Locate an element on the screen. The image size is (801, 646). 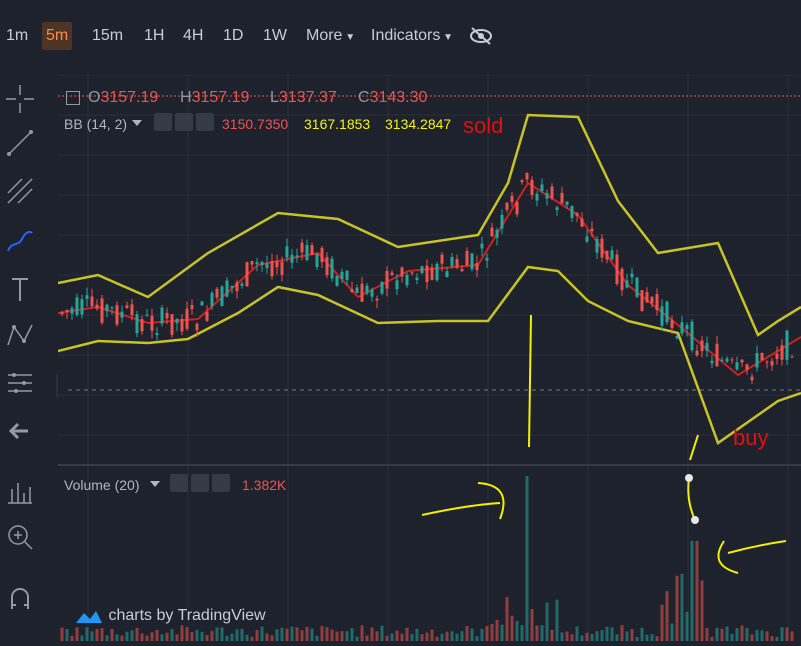
ohlc-low: L3137.37 is located at coordinates (303, 98).